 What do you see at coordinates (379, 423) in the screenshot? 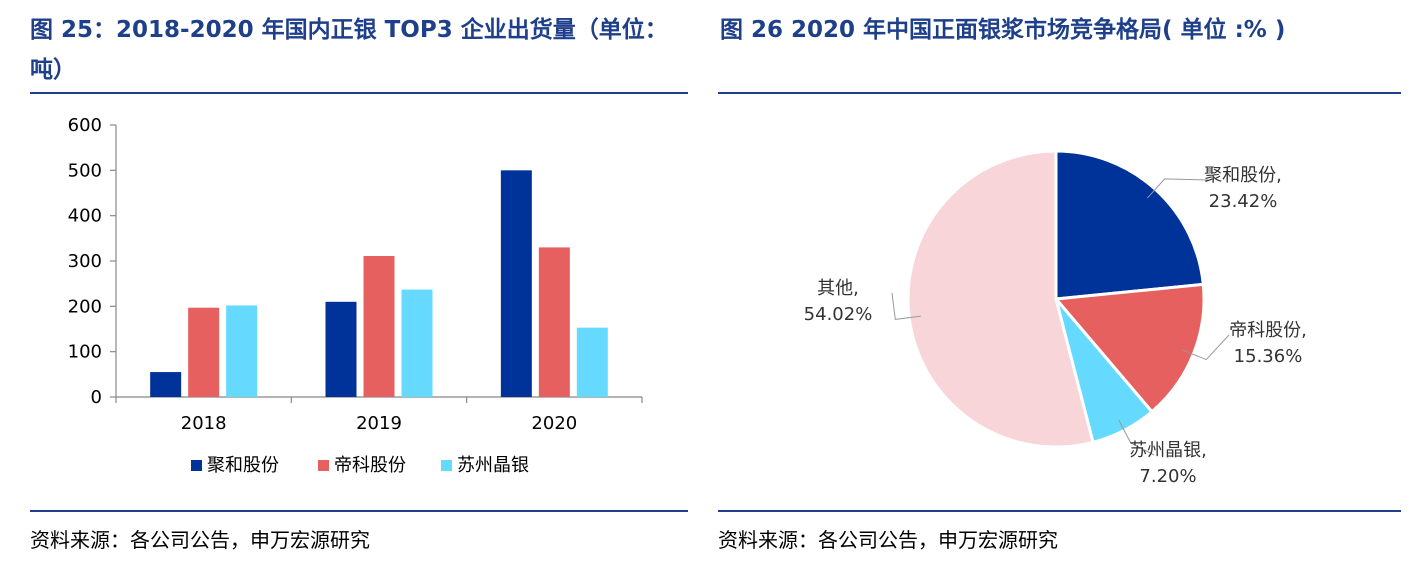
I see `x-tick-label: 2019` at bounding box center [379, 423].